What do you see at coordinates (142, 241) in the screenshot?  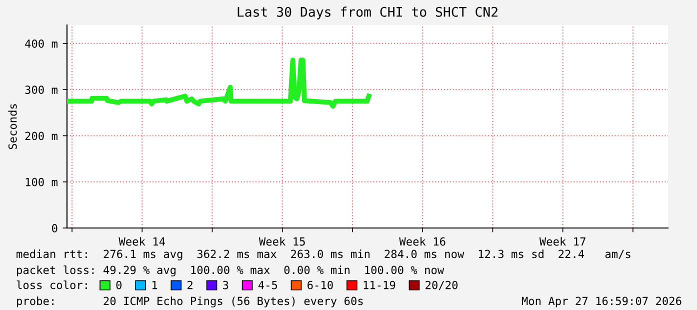 I see `x-tick-label: Week 14` at bounding box center [142, 241].